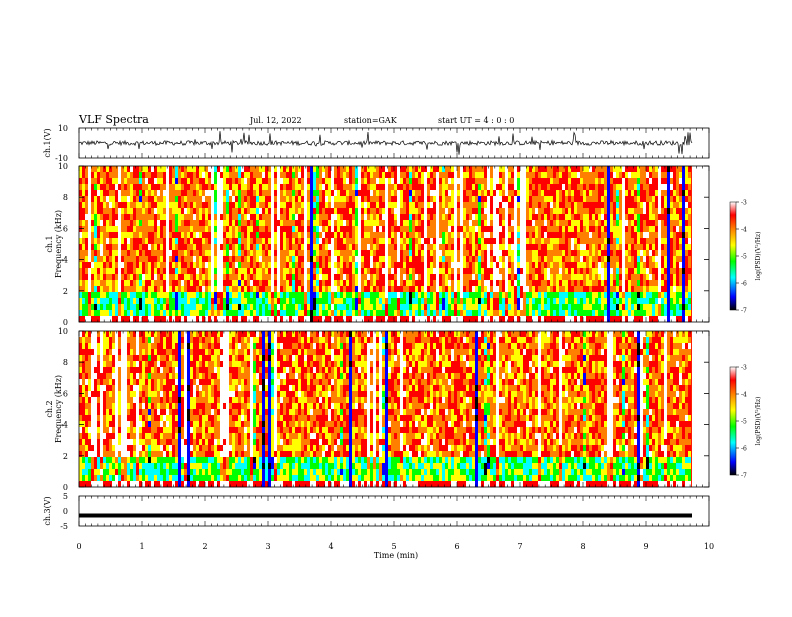 The image size is (792, 617). What do you see at coordinates (64, 526) in the screenshot?
I see `ch3-ytick-bottom: -5` at bounding box center [64, 526].